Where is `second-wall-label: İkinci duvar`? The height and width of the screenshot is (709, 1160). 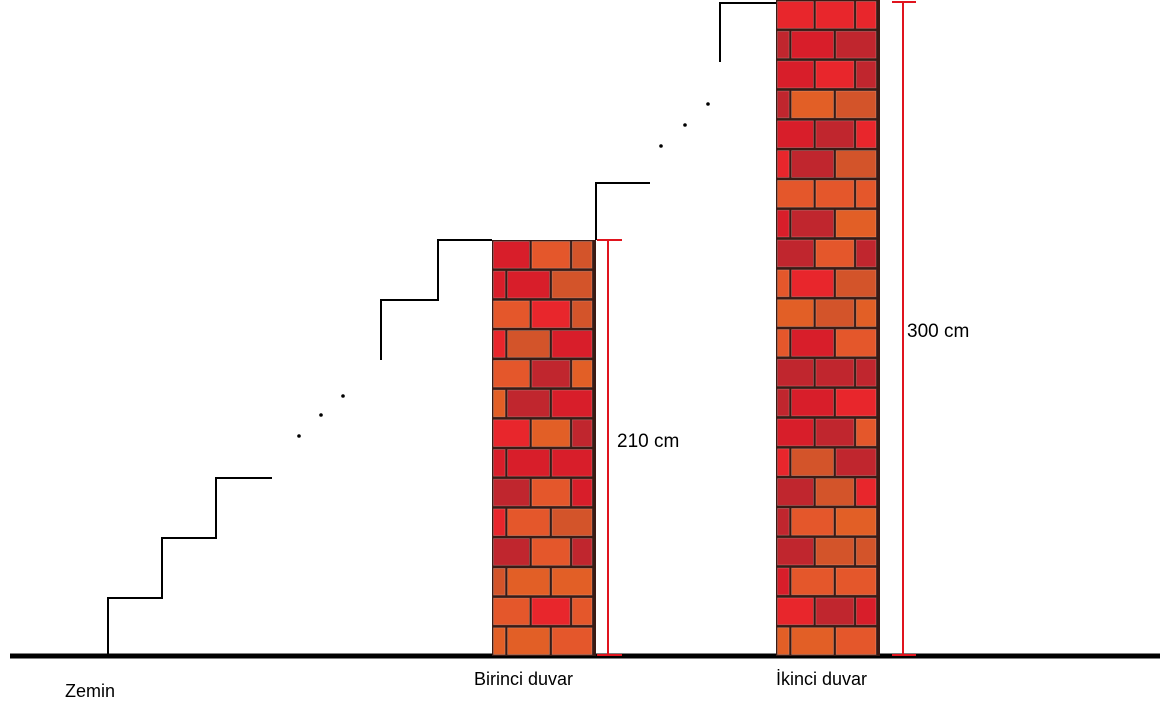
second-wall-label: İkinci duvar is located at coordinates (821, 679).